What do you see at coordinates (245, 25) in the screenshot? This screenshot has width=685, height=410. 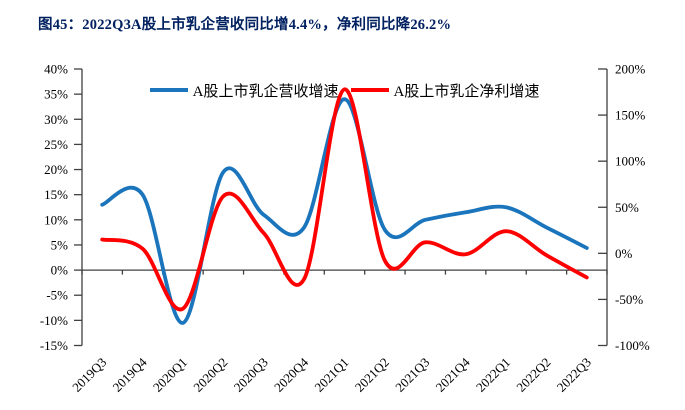 I see `figure-title: 图45：2022Q3A股上市乳企营收同比增4.4%，净利同比降26.2%` at bounding box center [245, 25].